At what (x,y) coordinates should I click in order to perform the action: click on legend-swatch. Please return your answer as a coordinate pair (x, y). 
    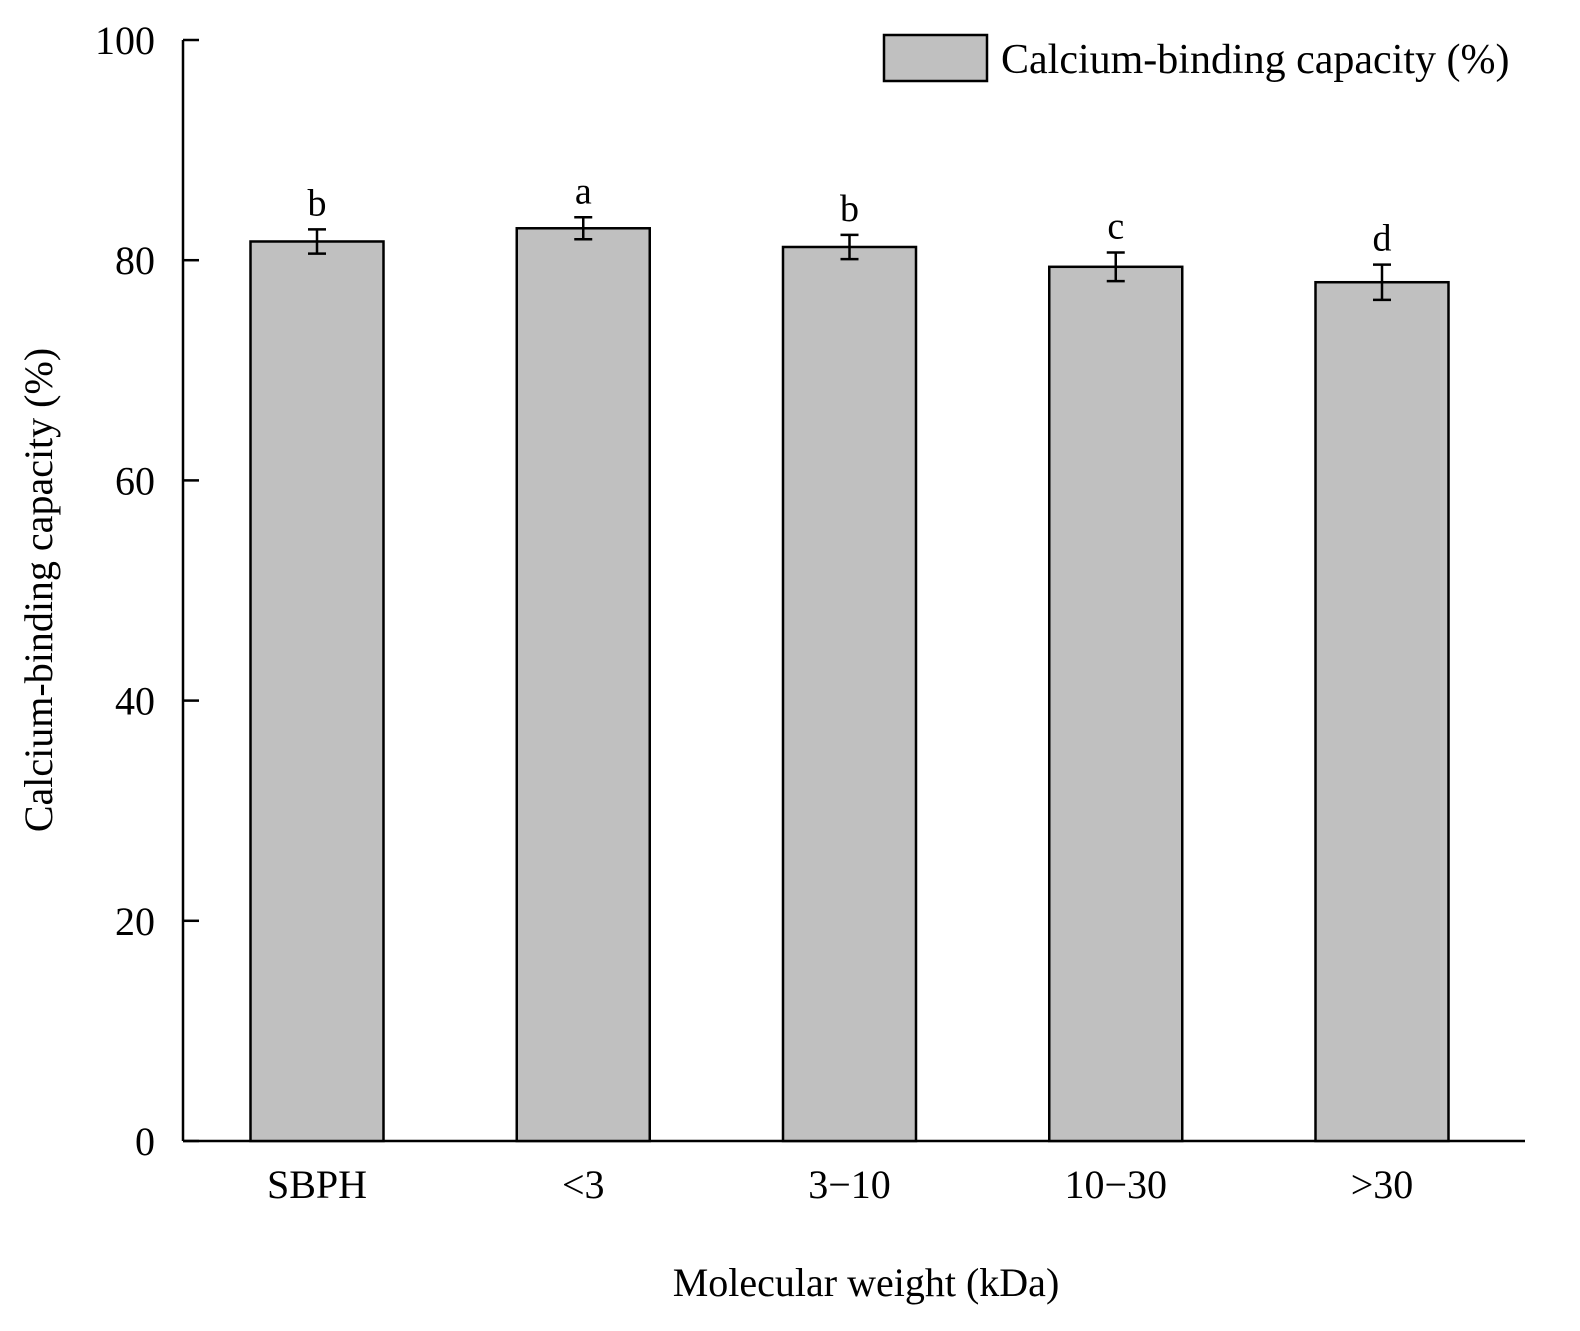
    Looking at the image, I should click on (935, 58).